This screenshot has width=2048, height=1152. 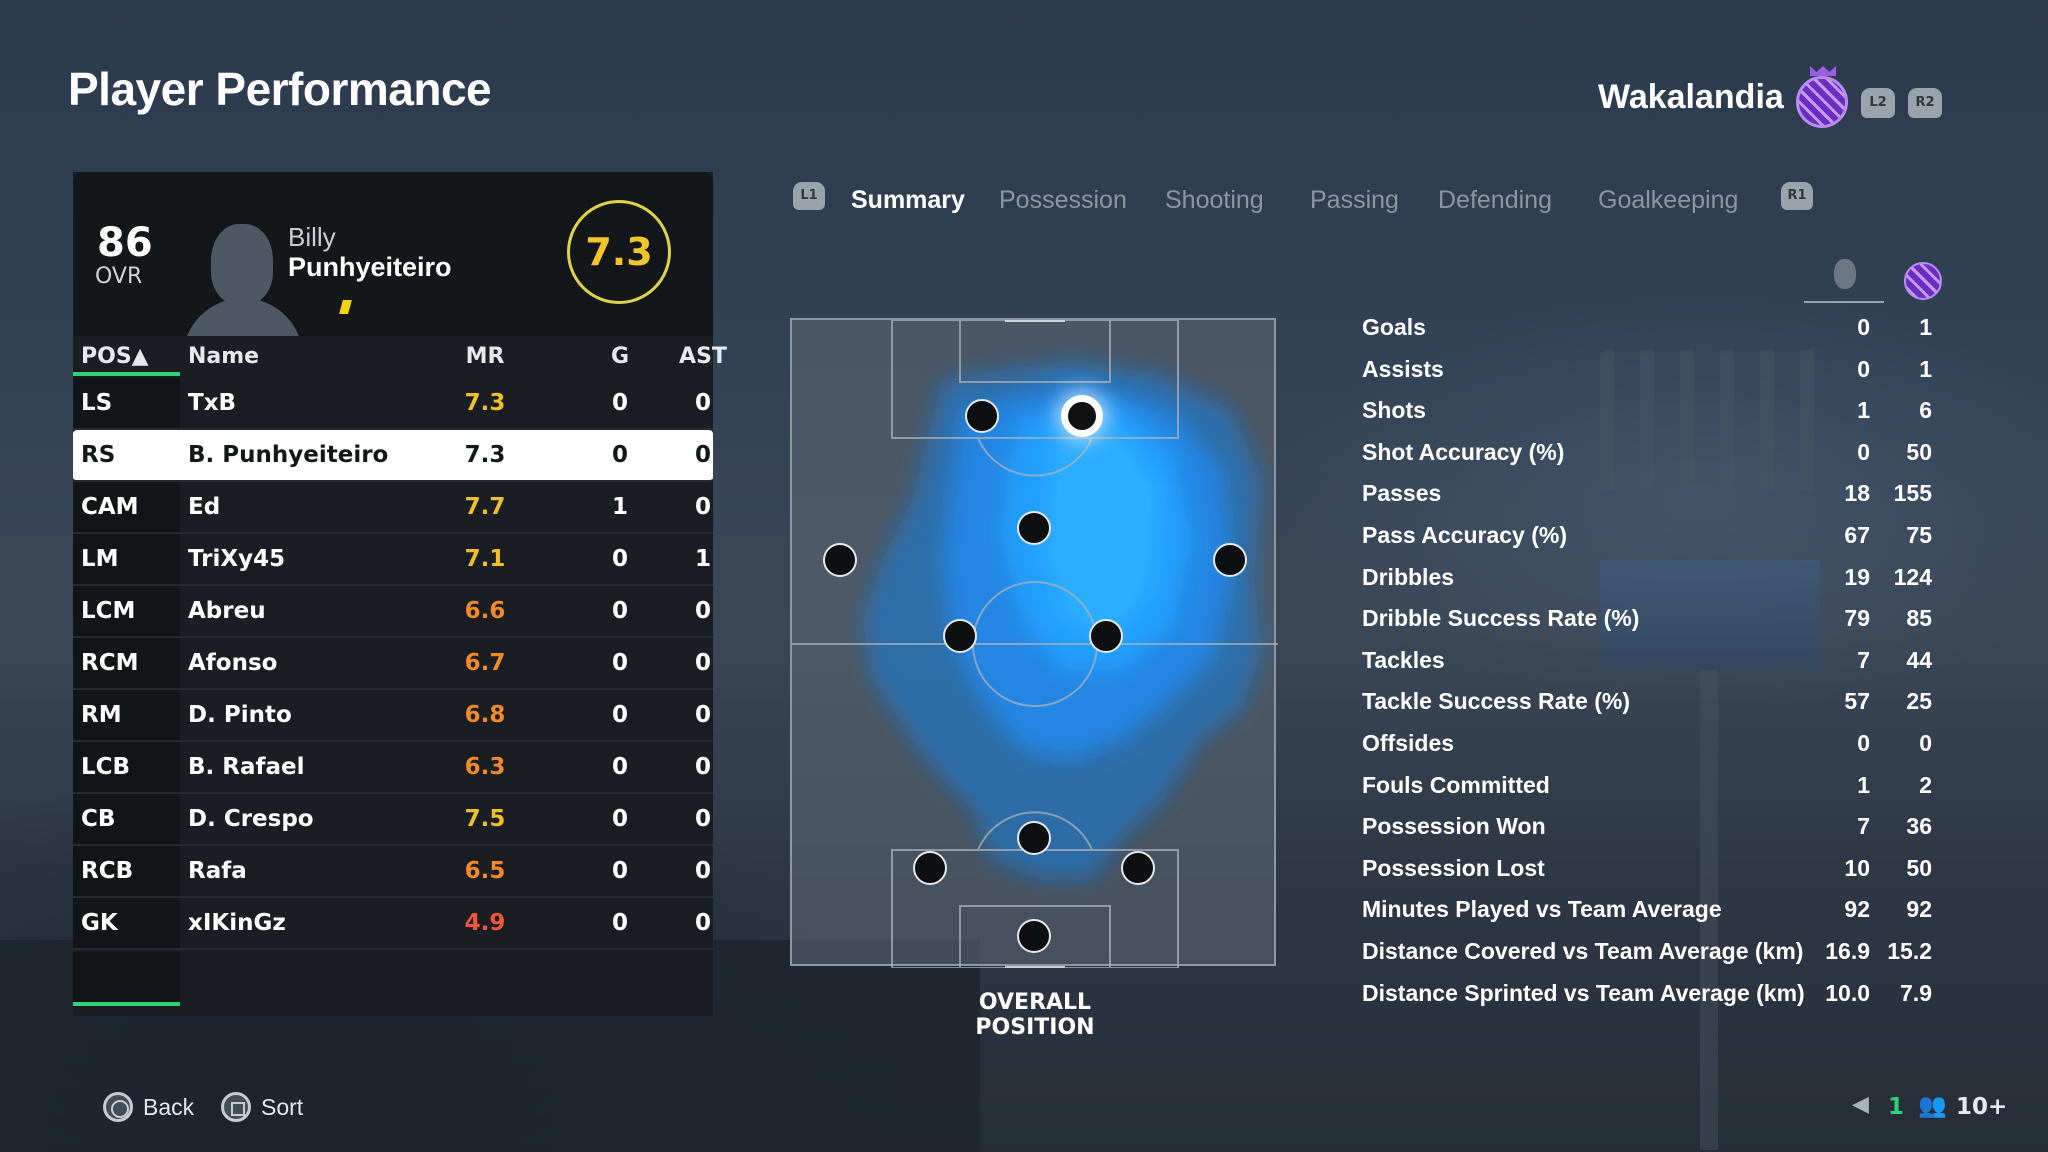 I want to click on table-row: RCB Rafa 6.5 0 0, so click(x=393, y=872).